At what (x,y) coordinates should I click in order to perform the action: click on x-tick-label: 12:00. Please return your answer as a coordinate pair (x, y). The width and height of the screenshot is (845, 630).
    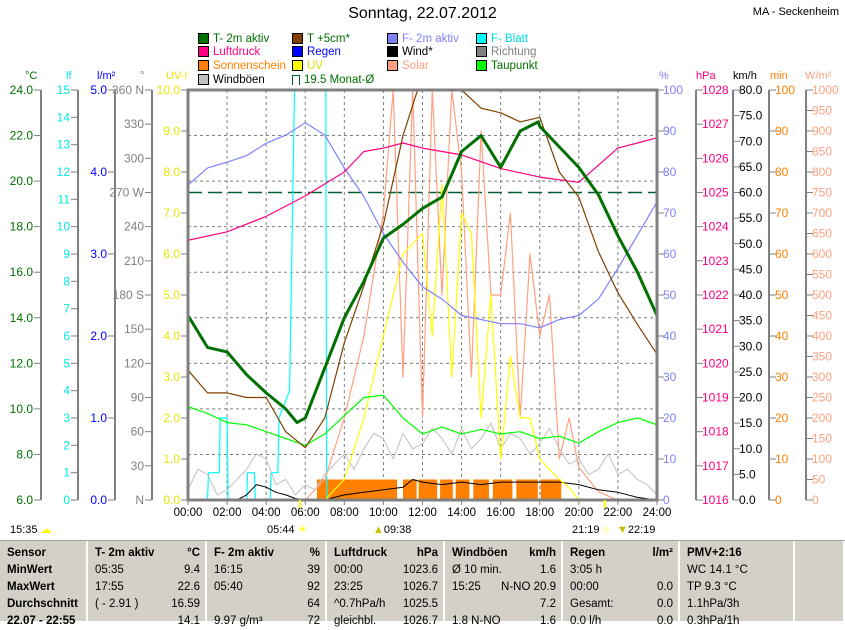
    Looking at the image, I should click on (422, 513).